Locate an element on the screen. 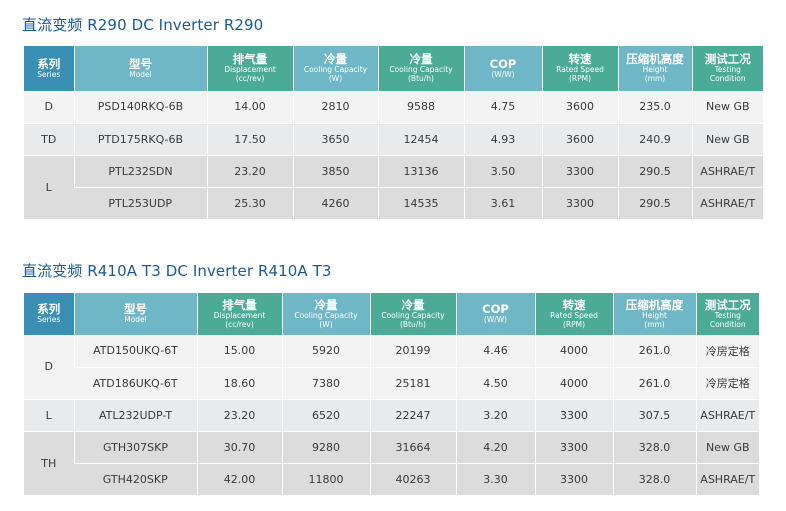  cell-height: 307.5 is located at coordinates (654, 415).